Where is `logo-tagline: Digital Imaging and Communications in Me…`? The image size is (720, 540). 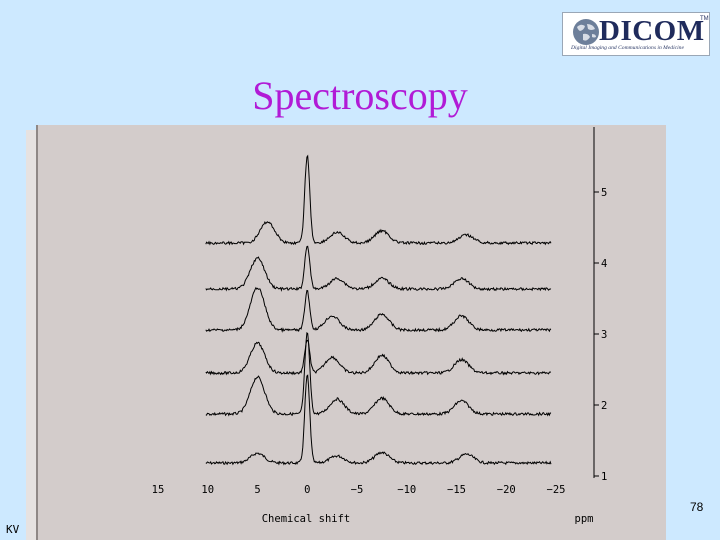
logo-tagline: Digital Imaging and Communications in Me… is located at coordinates (627, 48).